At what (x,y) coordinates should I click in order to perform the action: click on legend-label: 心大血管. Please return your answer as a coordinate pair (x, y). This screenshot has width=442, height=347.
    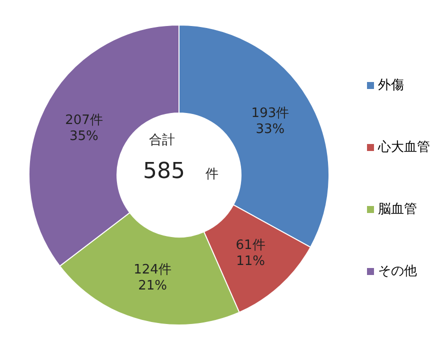
    Looking at the image, I should click on (404, 147).